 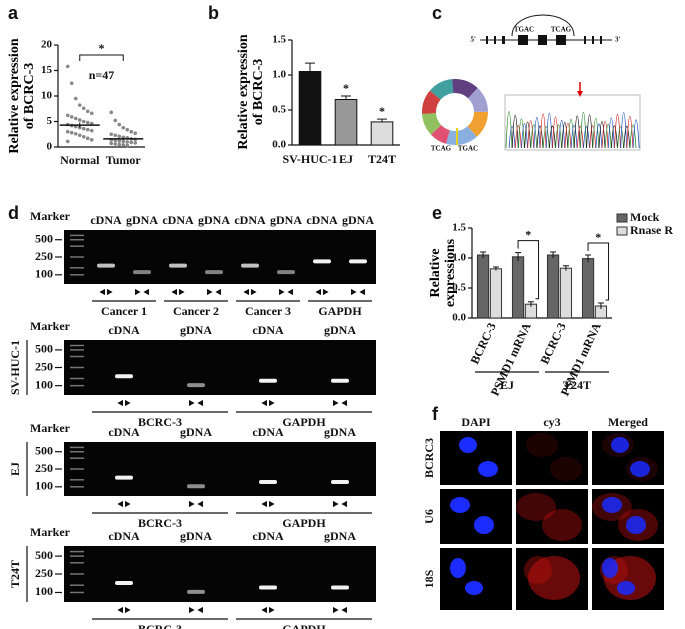 I want to click on panel-label: b, so click(x=213, y=13).